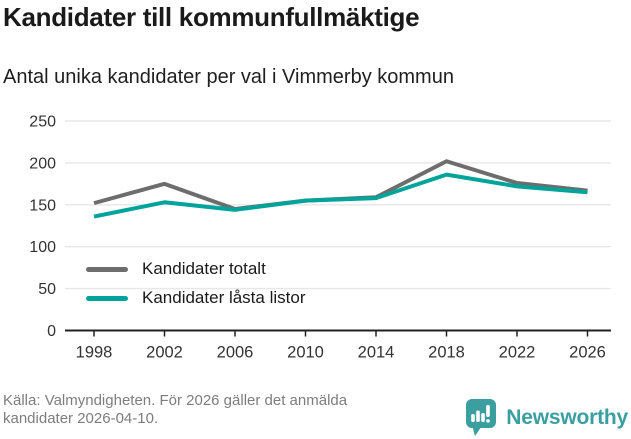 The image size is (631, 439). What do you see at coordinates (107, 298) in the screenshot?
I see `legend-line-swatch-teal` at bounding box center [107, 298].